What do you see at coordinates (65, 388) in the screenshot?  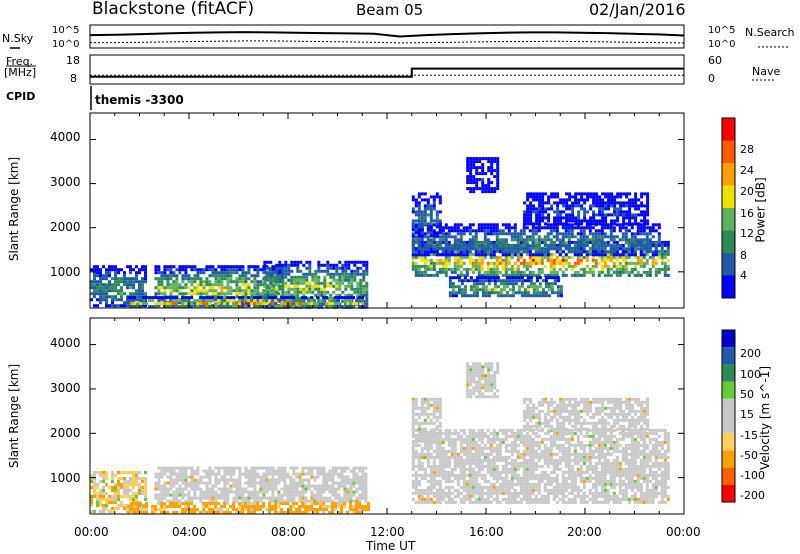 I see `velocity-ytick-3000: 3000` at bounding box center [65, 388].